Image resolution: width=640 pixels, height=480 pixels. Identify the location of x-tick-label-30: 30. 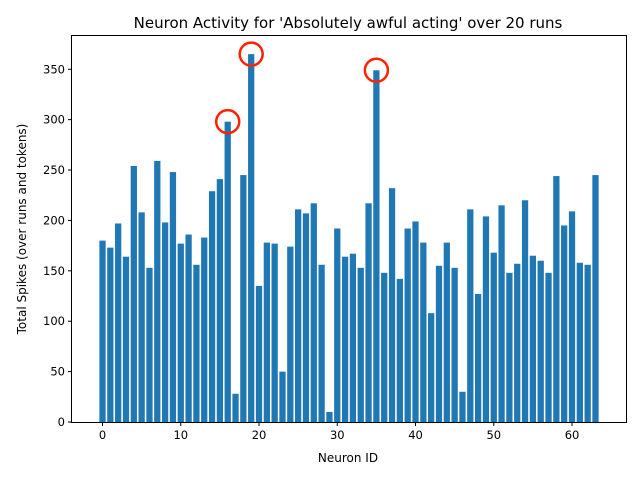
(337, 435).